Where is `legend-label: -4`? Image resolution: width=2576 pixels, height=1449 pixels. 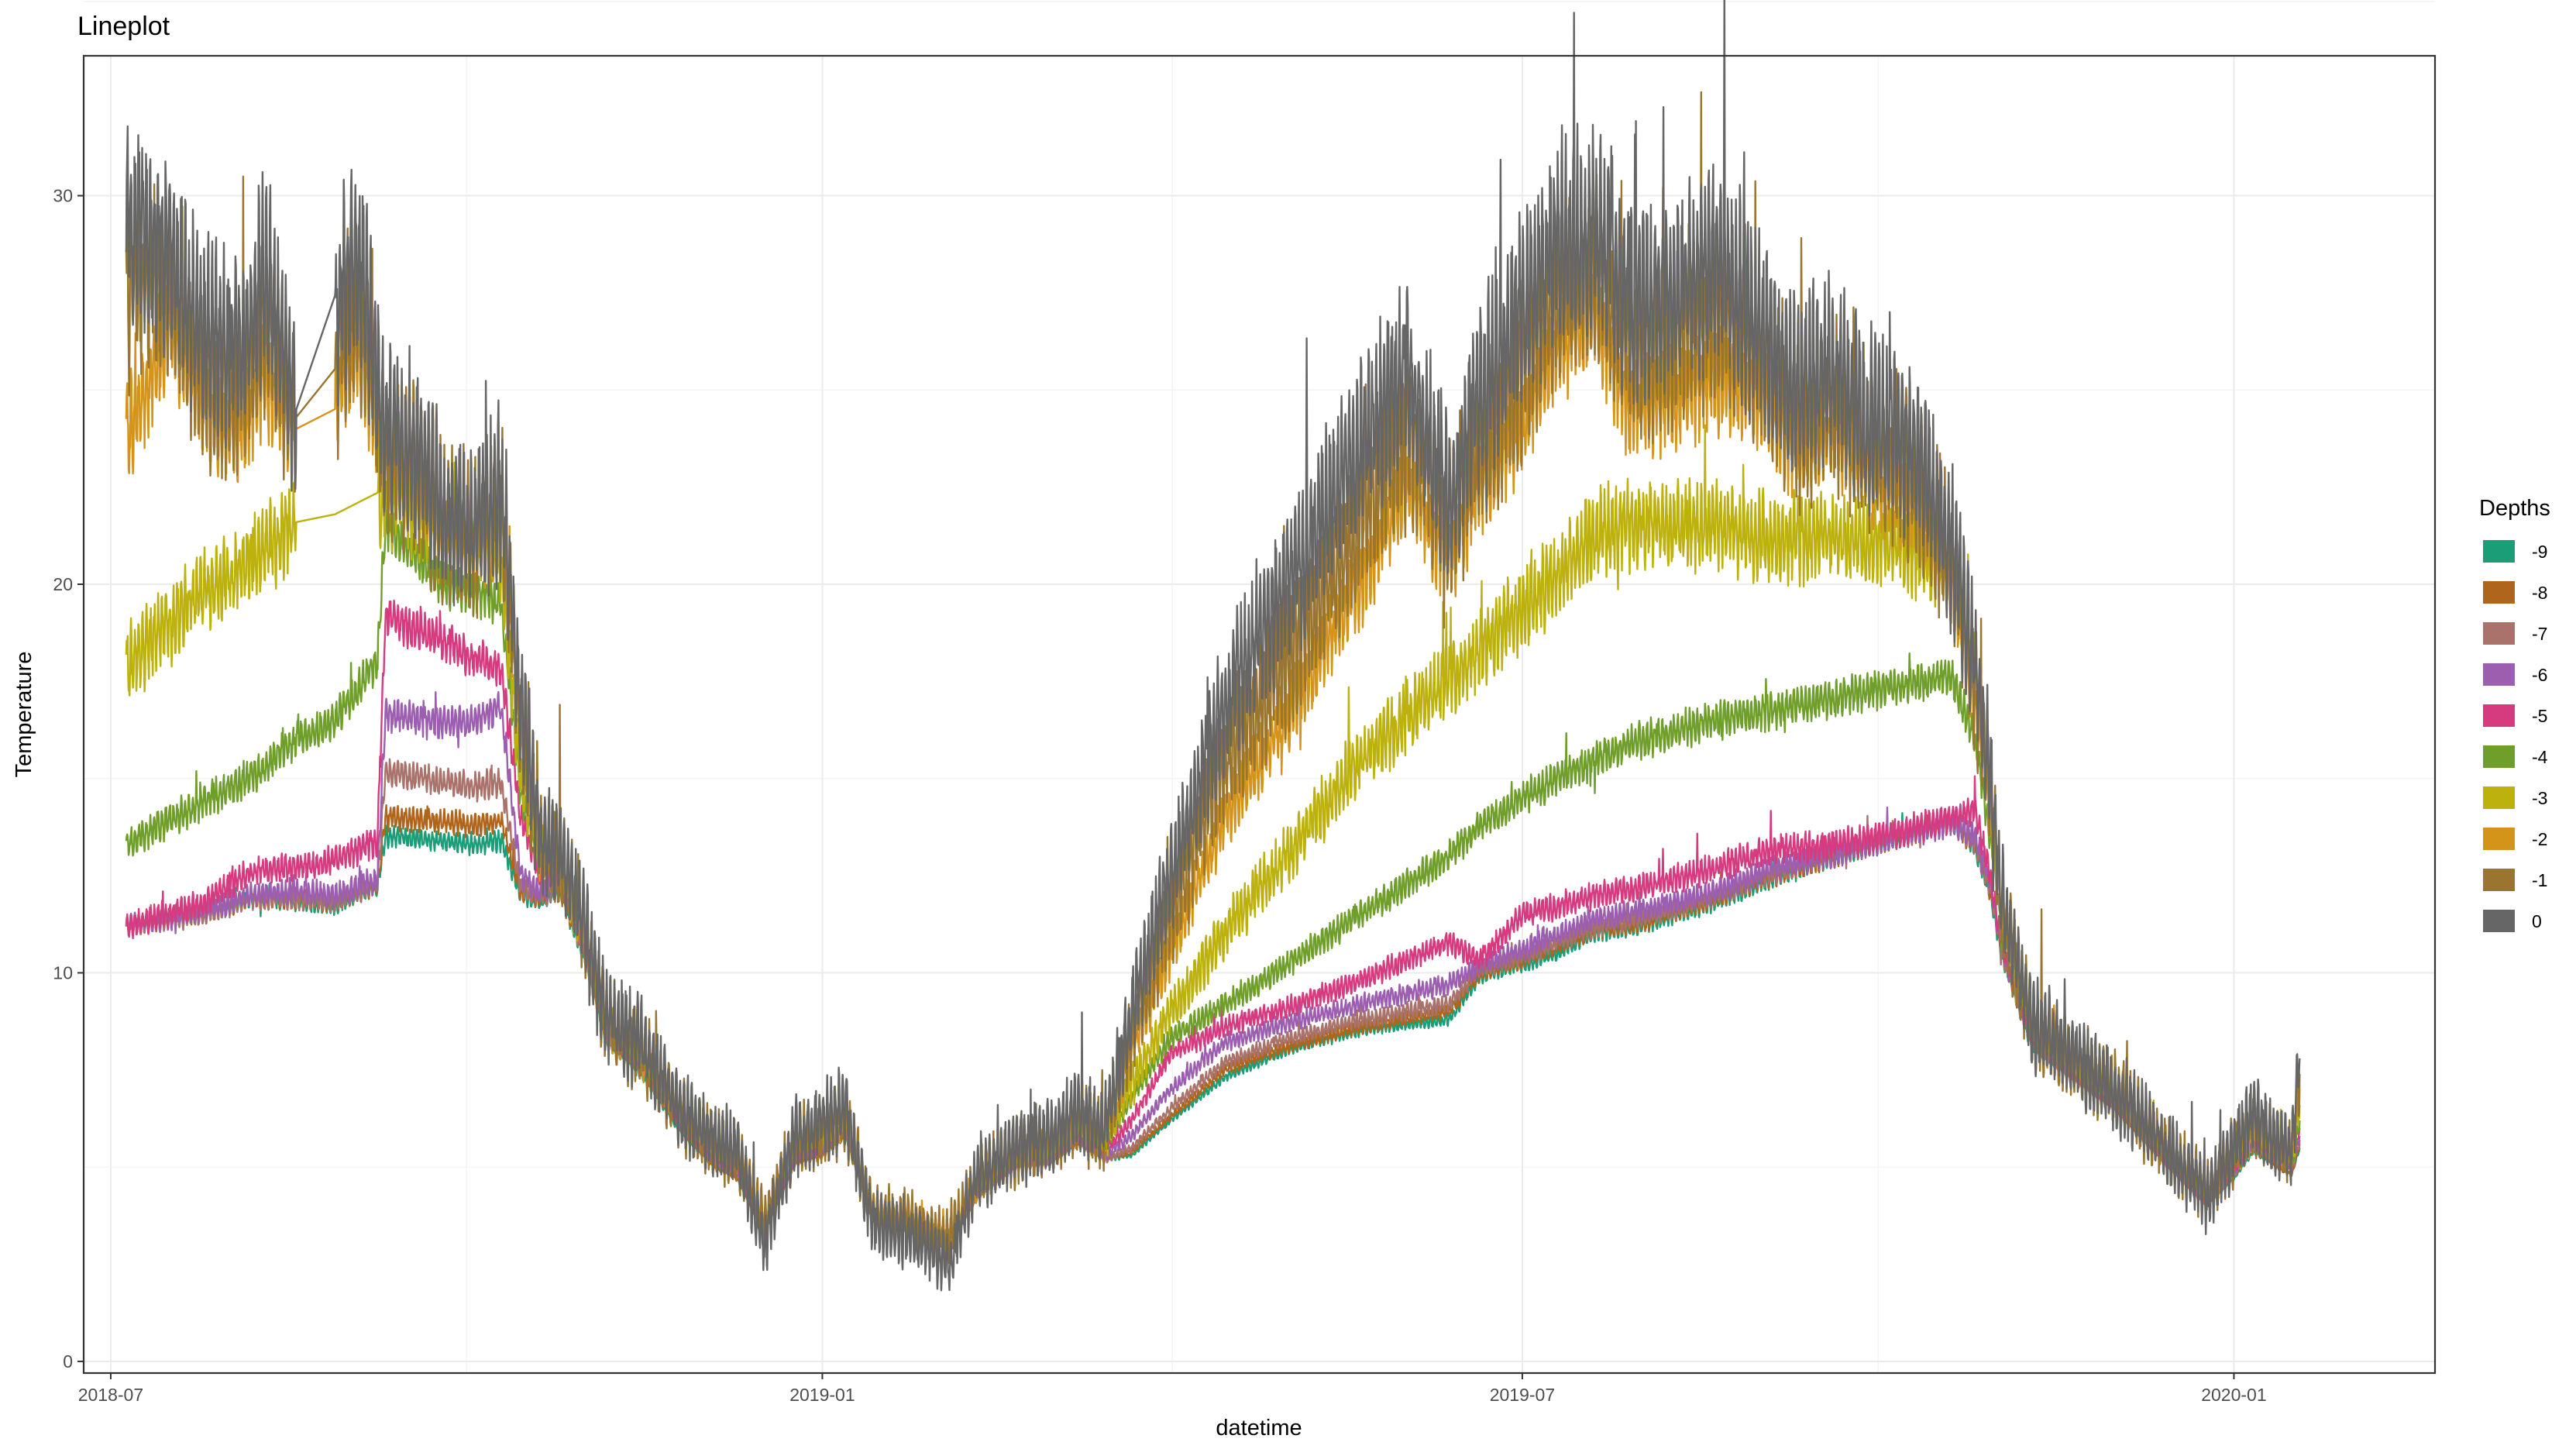 legend-label: -4 is located at coordinates (2540, 757).